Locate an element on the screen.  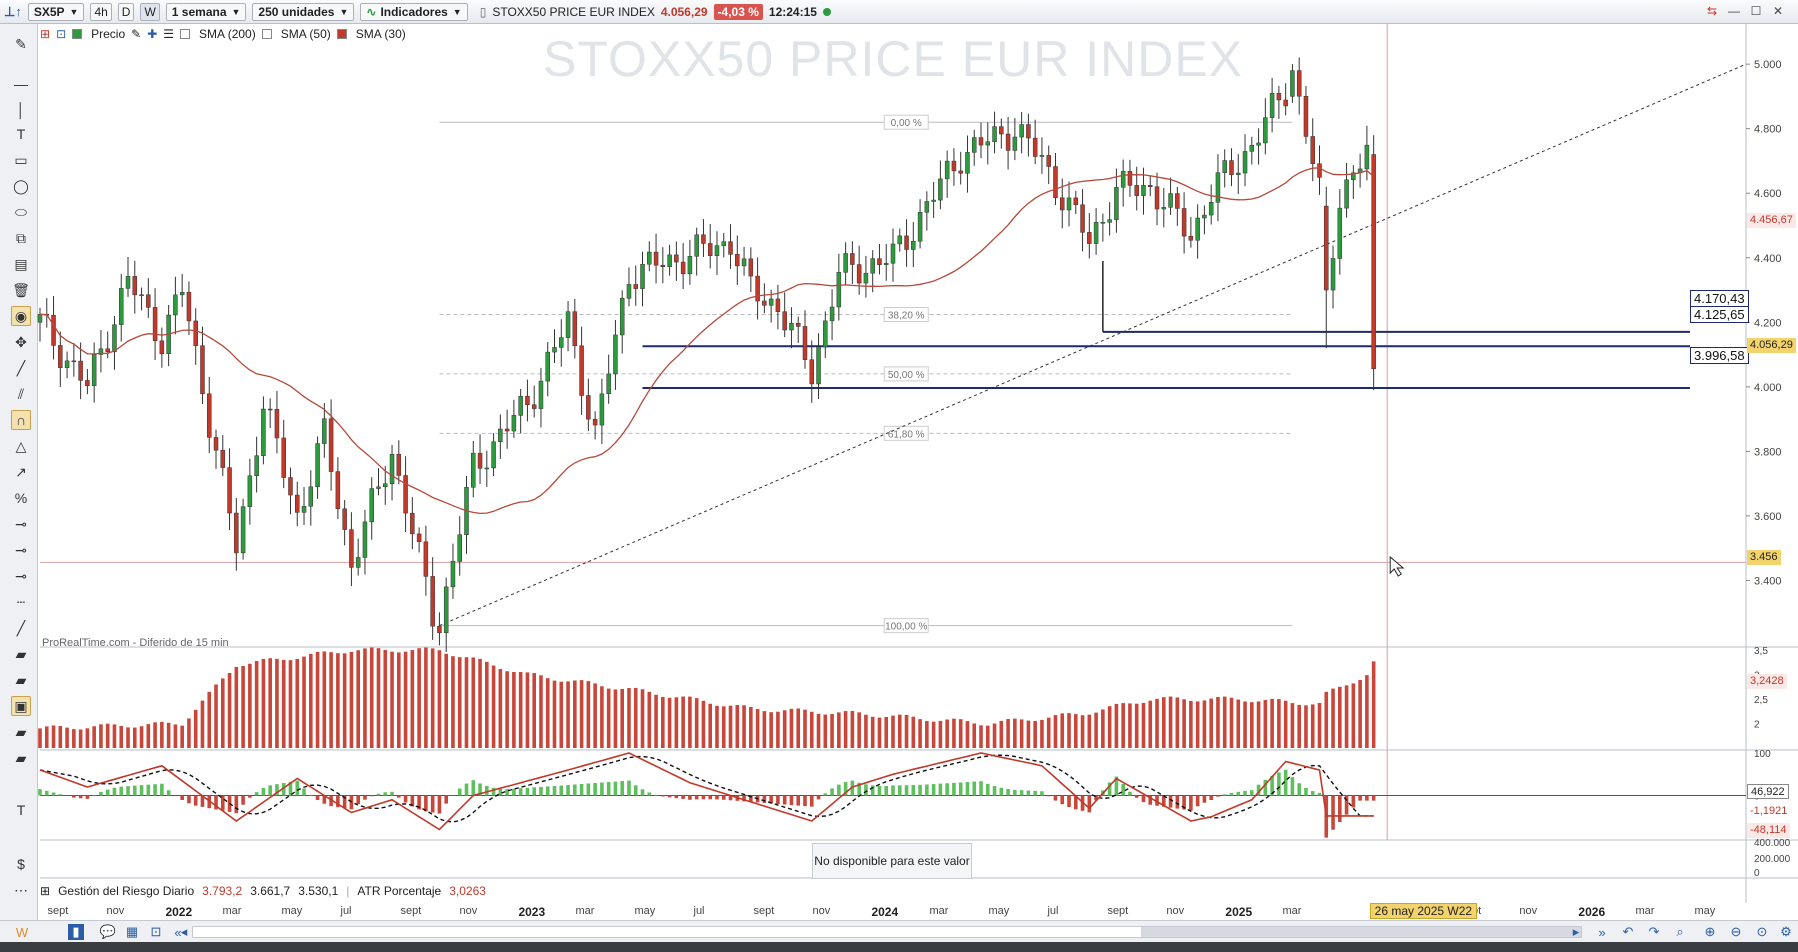
sma200-label: SMA (200) is located at coordinates (227, 34).